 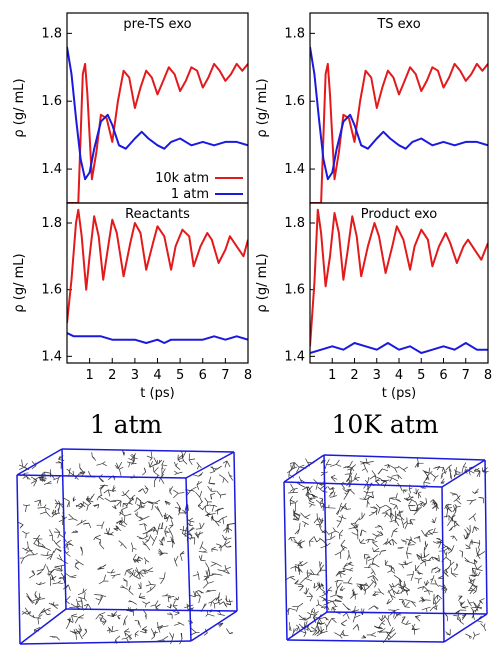 I want to click on molecule-cloud-1atm, so click(x=126, y=547).